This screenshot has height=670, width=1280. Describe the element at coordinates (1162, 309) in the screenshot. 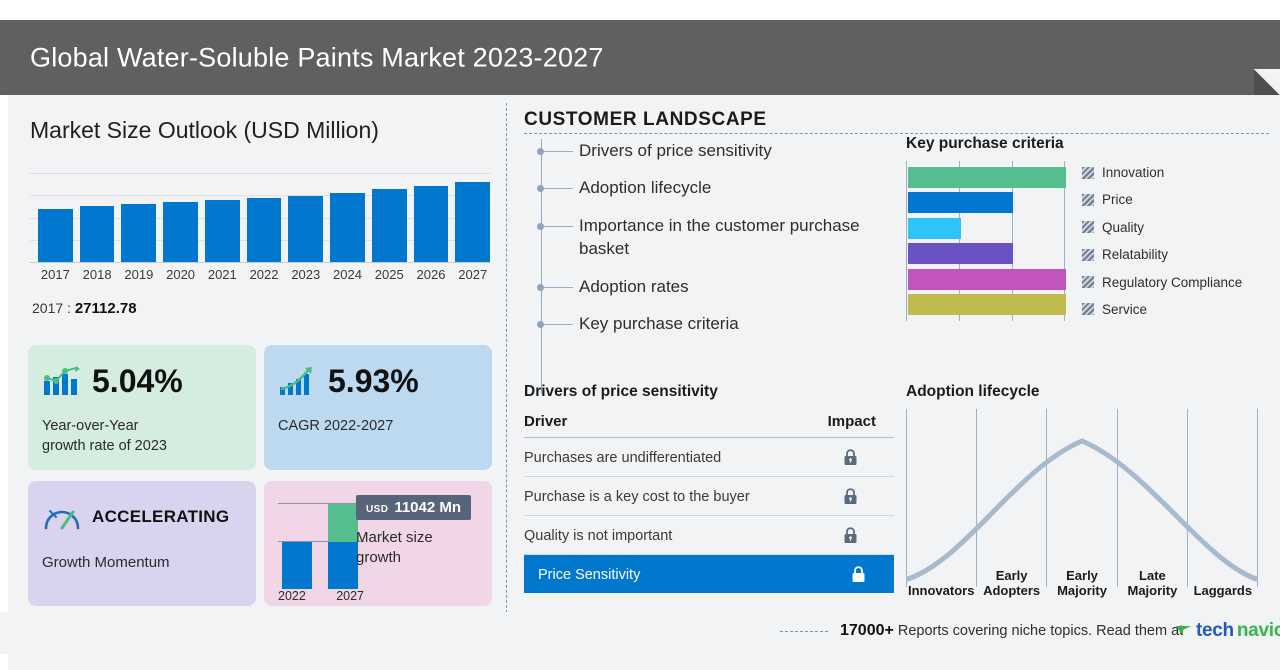

I see `legend-item: Service` at that location.